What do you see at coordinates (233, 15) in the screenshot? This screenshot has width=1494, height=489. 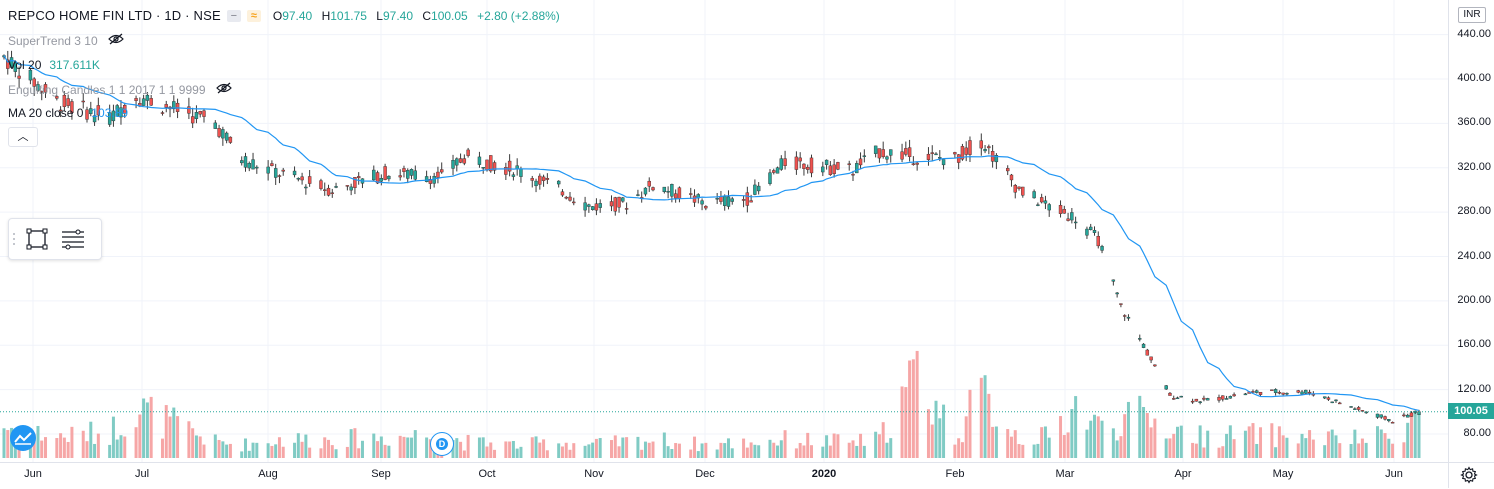 I see `minus-icon: −` at bounding box center [233, 15].